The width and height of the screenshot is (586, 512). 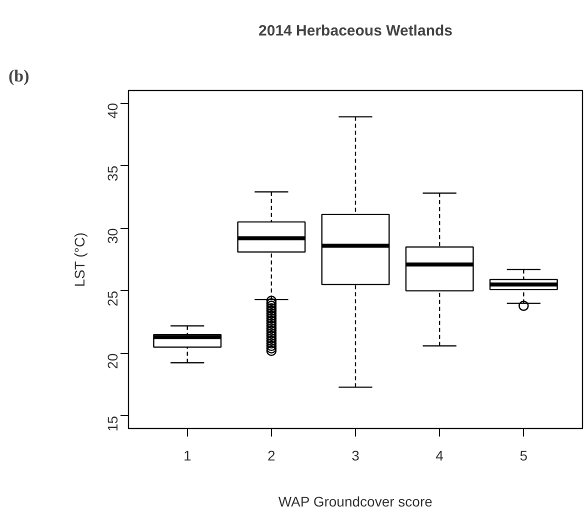 What do you see at coordinates (80, 259) in the screenshot?
I see `y-axis-title: LST (°C)` at bounding box center [80, 259].